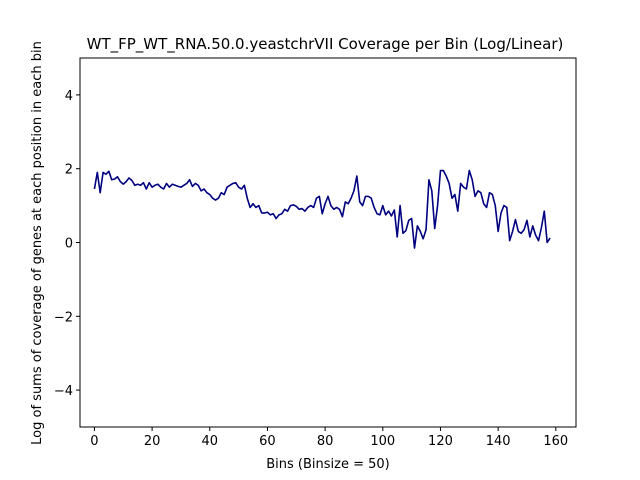  What do you see at coordinates (209, 441) in the screenshot?
I see `x-tick-label: 40` at bounding box center [209, 441].